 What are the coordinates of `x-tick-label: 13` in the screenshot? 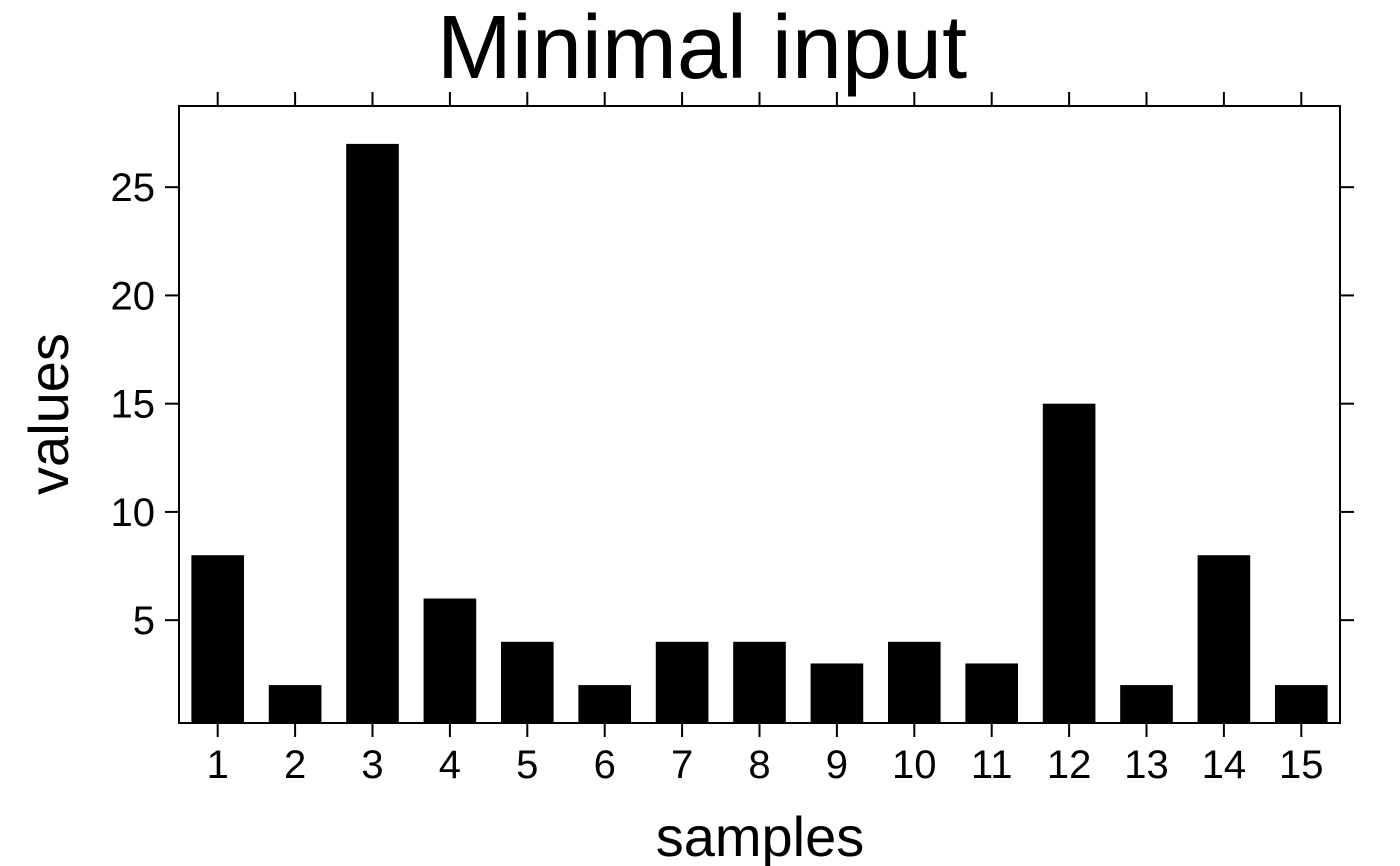 It's located at (1146, 765).